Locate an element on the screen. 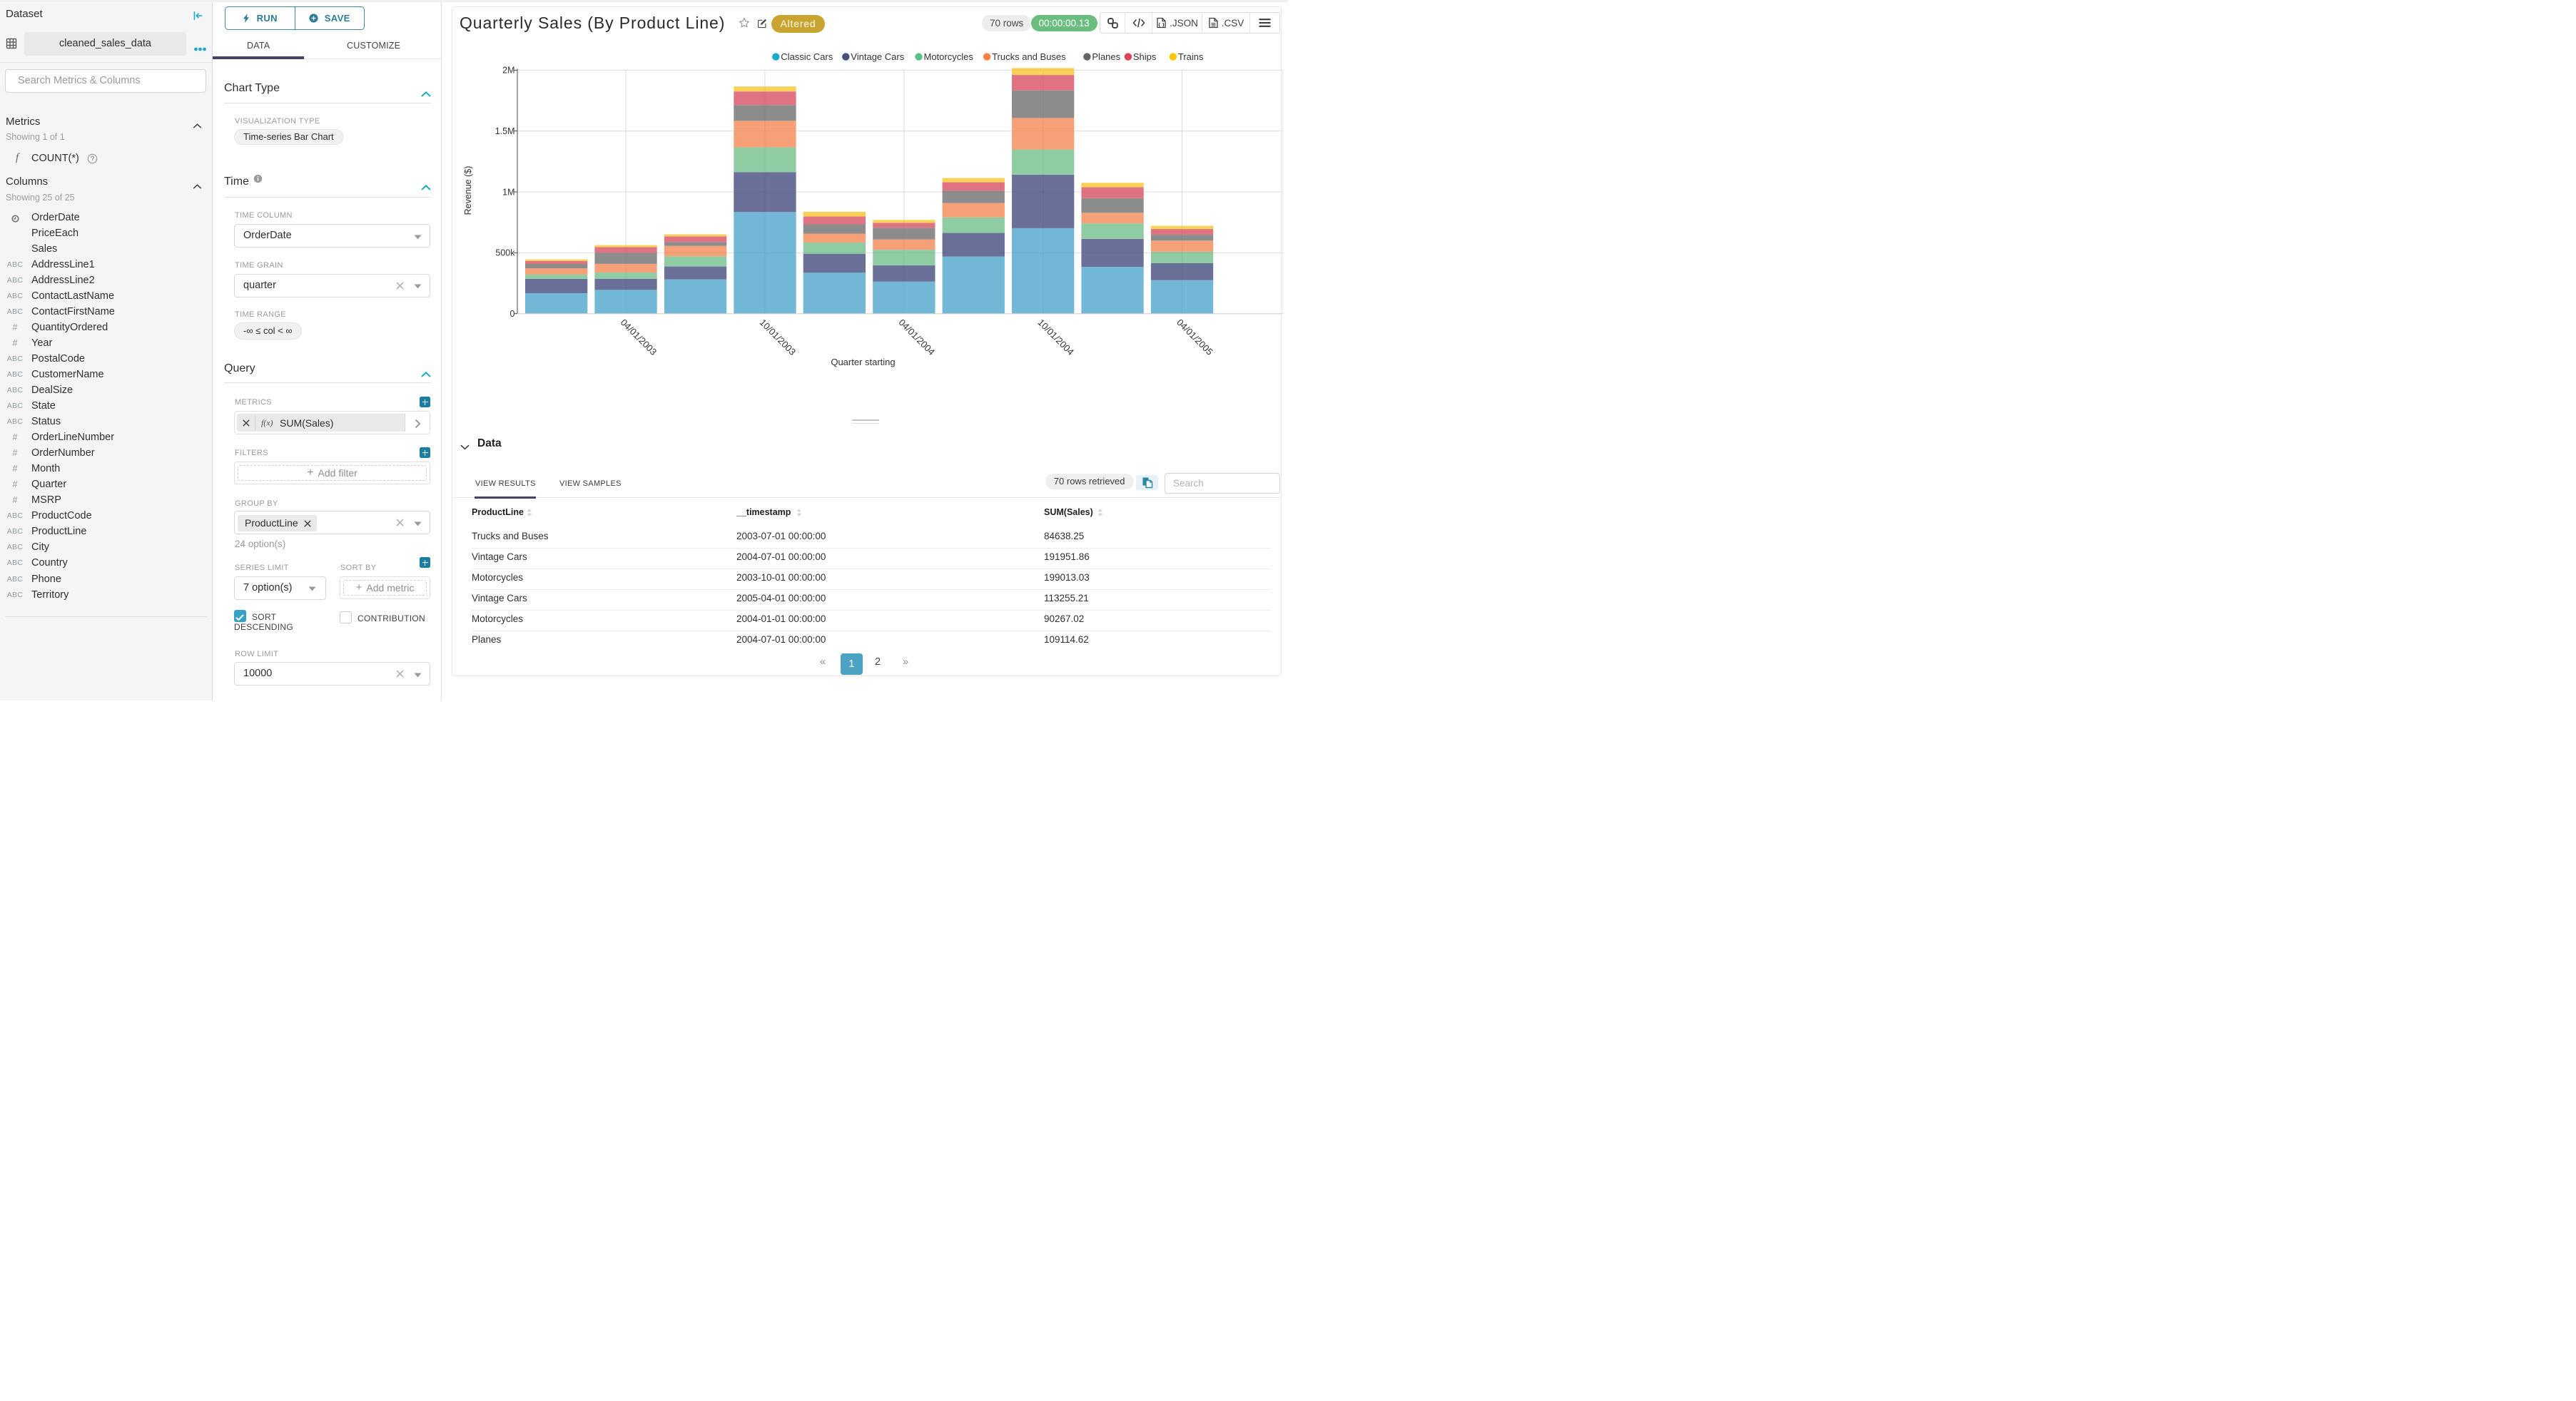 The width and height of the screenshot is (2576, 1401). svg-text: 10/01/2004 is located at coordinates (1055, 337).